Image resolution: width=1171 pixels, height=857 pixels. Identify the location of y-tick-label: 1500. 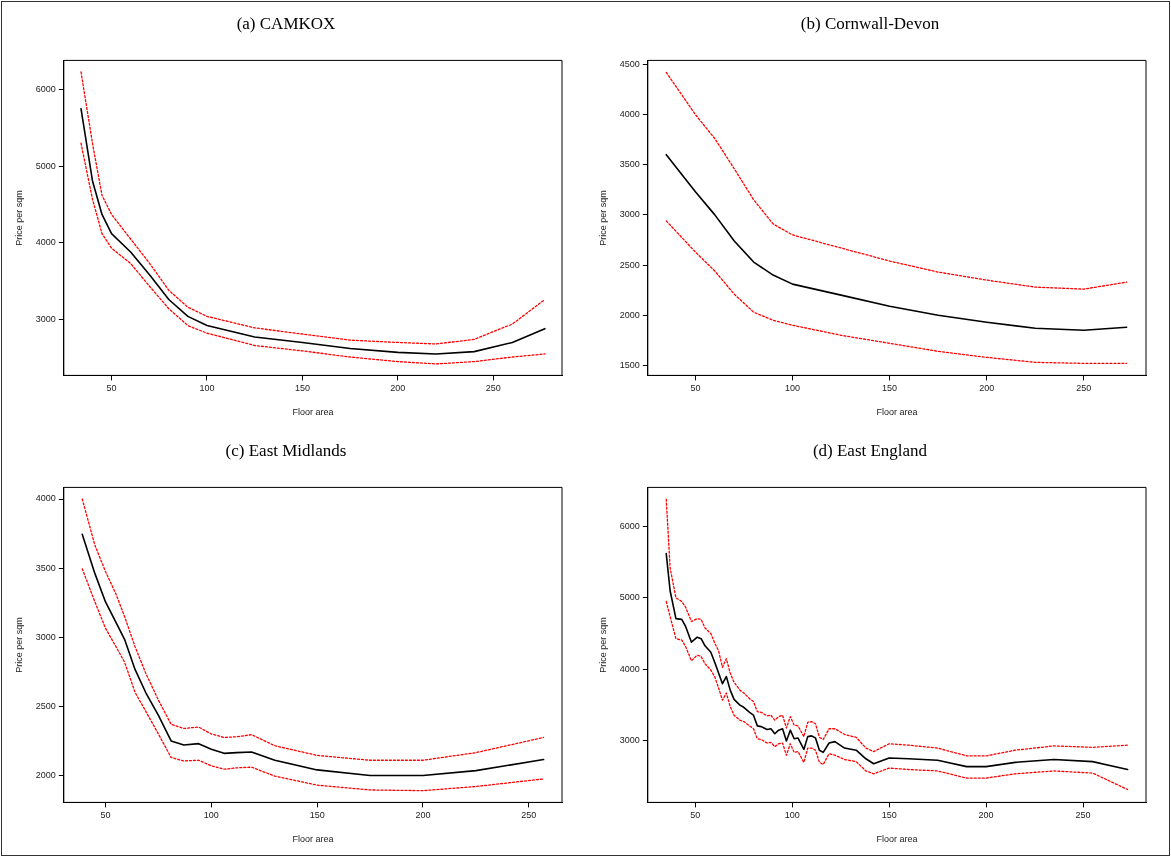
(629, 364).